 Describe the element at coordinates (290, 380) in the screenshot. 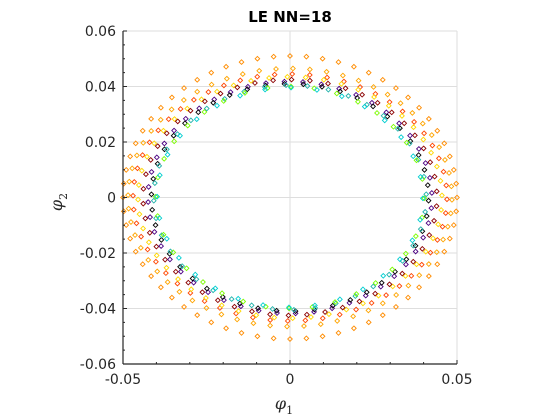

I see `x-tick-label: 0` at that location.